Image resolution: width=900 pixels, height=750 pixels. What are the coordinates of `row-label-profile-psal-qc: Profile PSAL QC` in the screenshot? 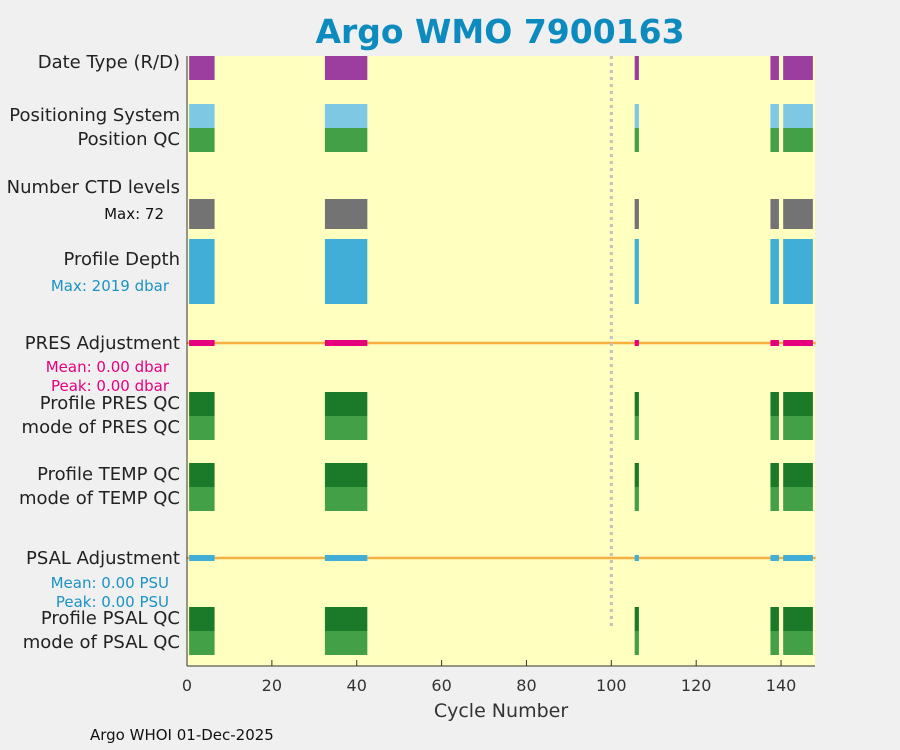 It's located at (110, 618).